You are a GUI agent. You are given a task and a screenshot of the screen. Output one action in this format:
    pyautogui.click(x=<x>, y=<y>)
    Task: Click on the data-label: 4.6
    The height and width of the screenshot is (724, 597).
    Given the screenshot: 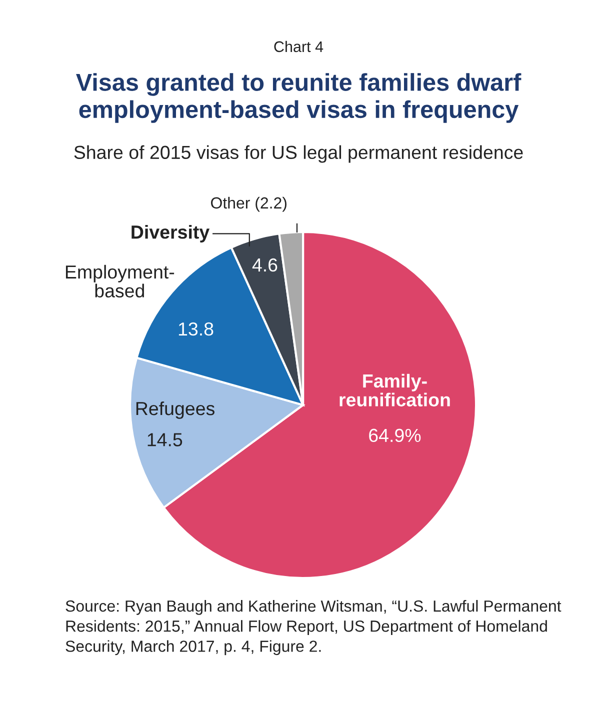 What is the action you would take?
    pyautogui.click(x=265, y=265)
    